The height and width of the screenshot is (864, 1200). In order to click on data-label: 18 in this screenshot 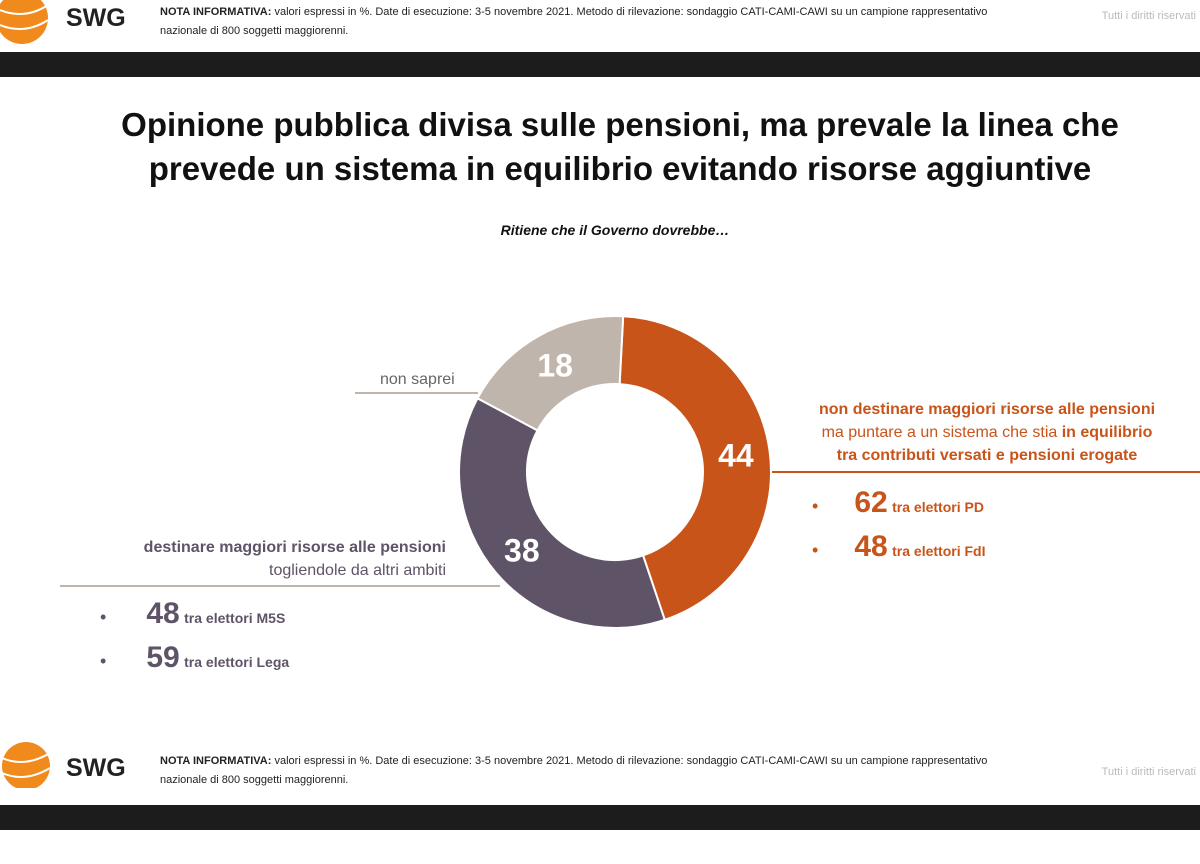, I will do `click(555, 366)`.